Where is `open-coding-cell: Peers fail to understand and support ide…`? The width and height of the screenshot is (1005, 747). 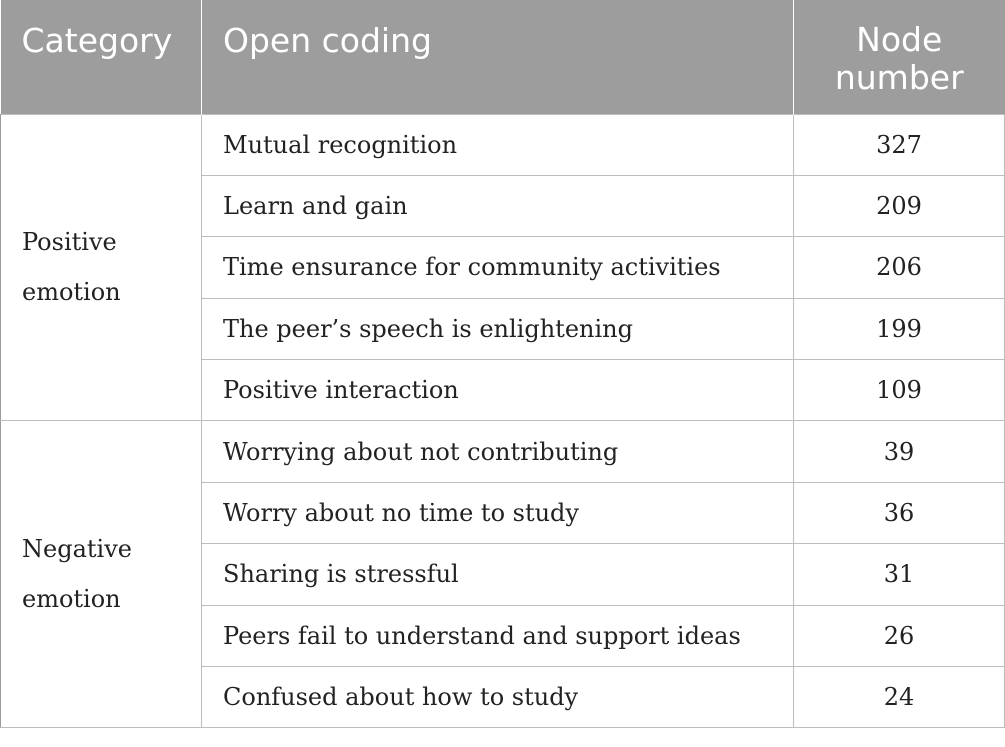 open-coding-cell: Peers fail to understand and support ide… is located at coordinates (497, 636).